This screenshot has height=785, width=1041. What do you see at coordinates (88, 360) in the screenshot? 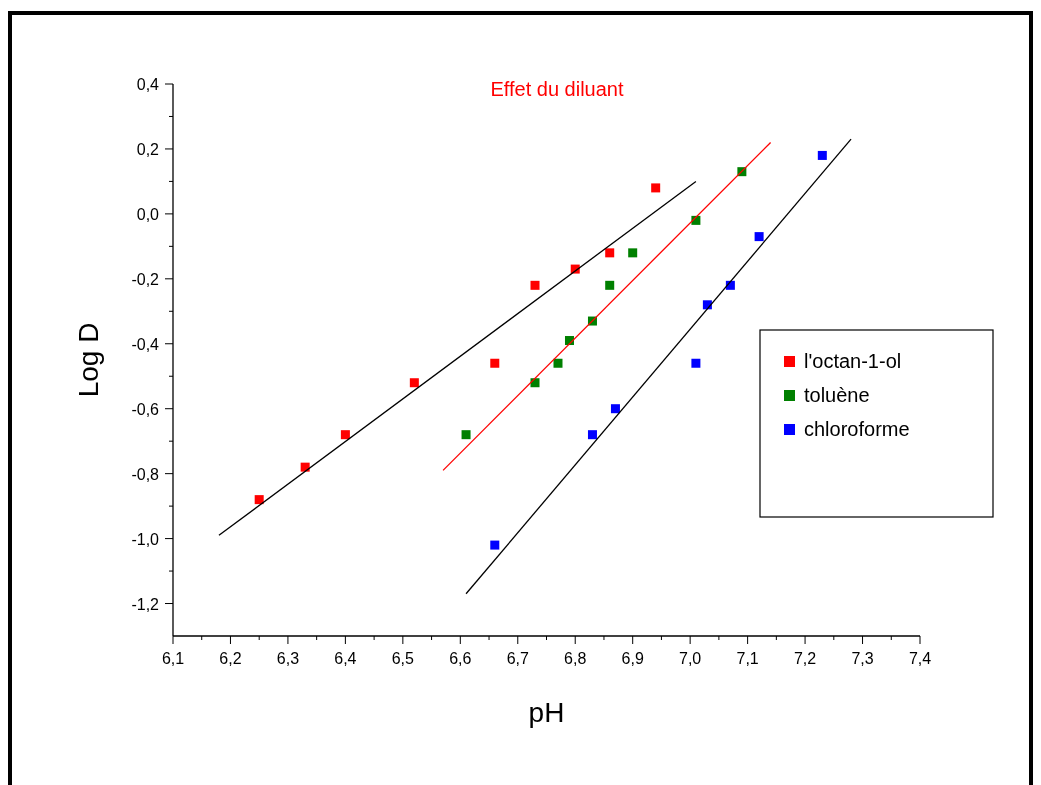
I see `y-axis-title: Log D` at bounding box center [88, 360].